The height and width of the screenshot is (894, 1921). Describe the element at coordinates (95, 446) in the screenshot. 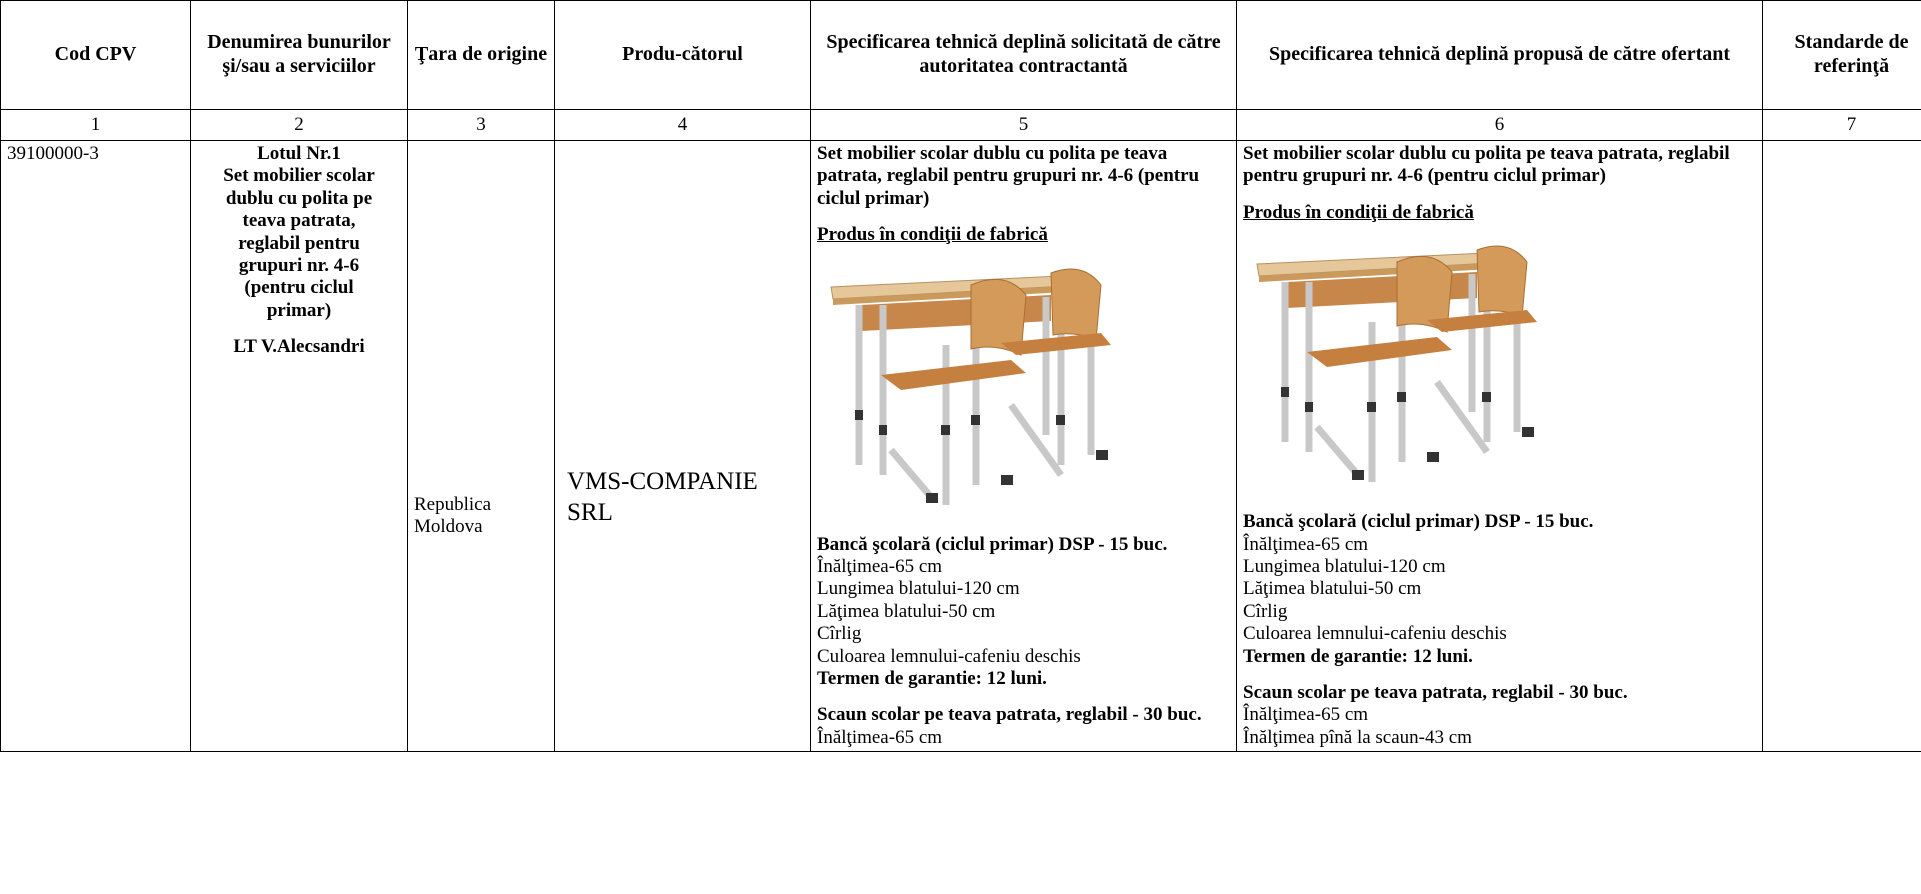

I see `cpv-cell: 39100000-3` at that location.